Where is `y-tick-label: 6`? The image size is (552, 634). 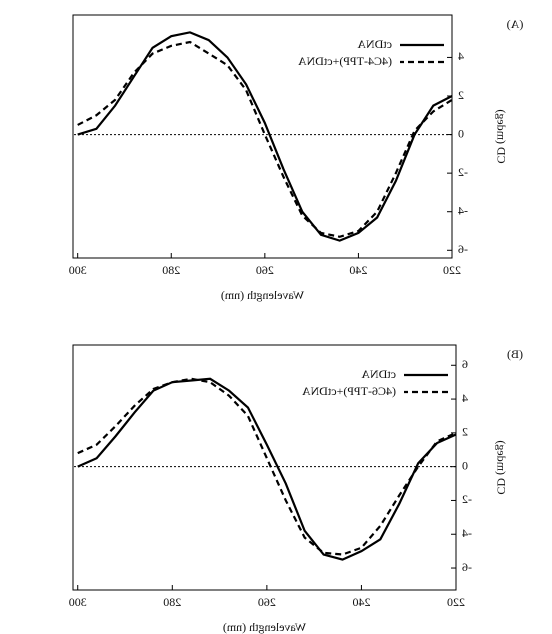 y-tick-label: 6 is located at coordinates (465, 364).